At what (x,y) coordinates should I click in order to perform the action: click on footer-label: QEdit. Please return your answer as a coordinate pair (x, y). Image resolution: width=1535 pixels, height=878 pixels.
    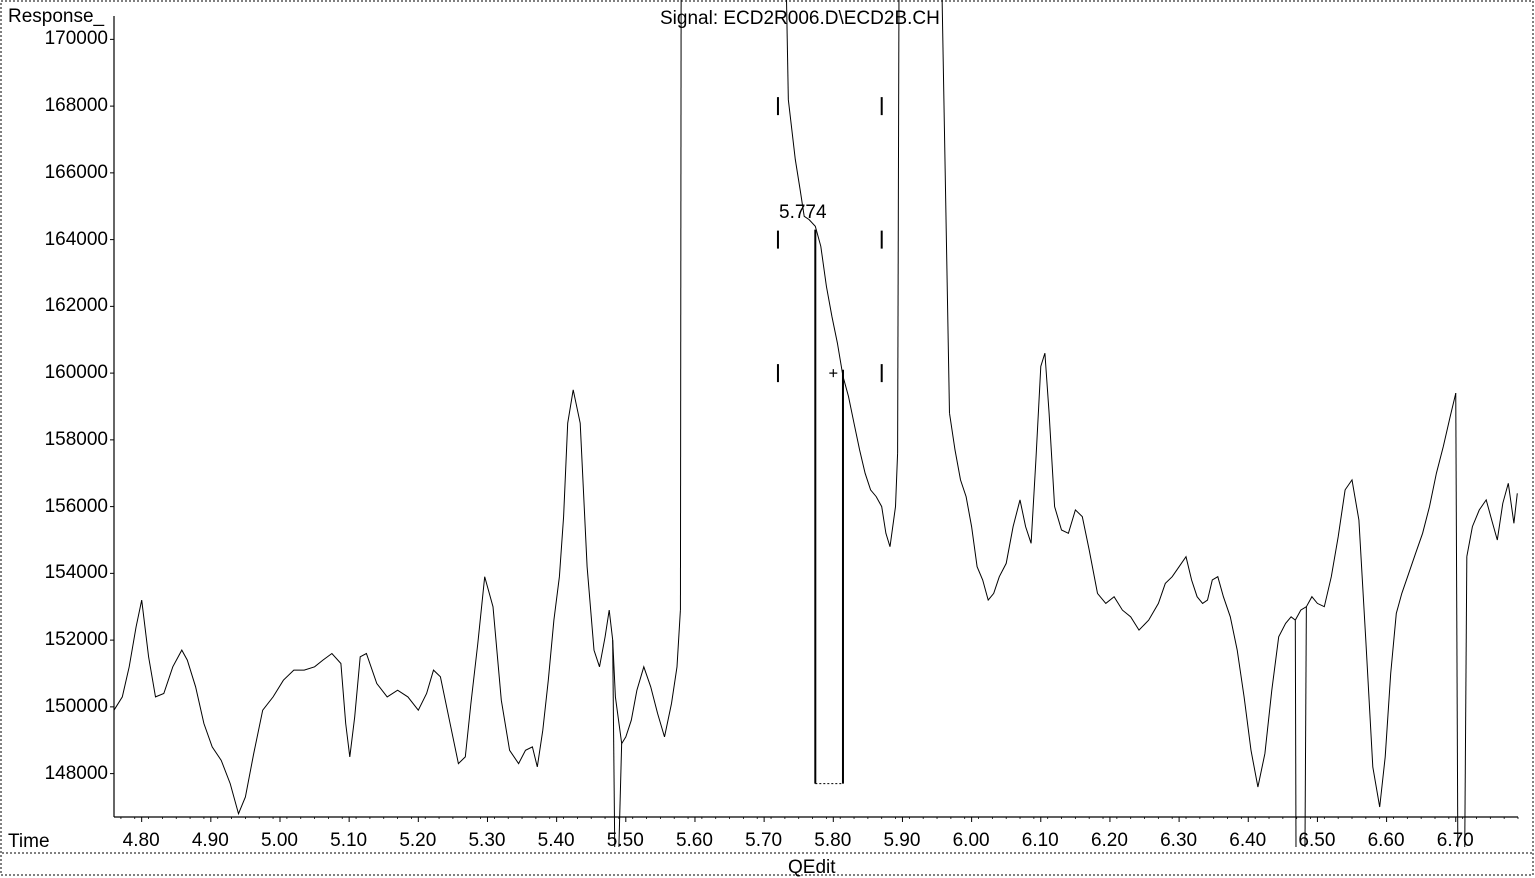
    Looking at the image, I should click on (812, 867).